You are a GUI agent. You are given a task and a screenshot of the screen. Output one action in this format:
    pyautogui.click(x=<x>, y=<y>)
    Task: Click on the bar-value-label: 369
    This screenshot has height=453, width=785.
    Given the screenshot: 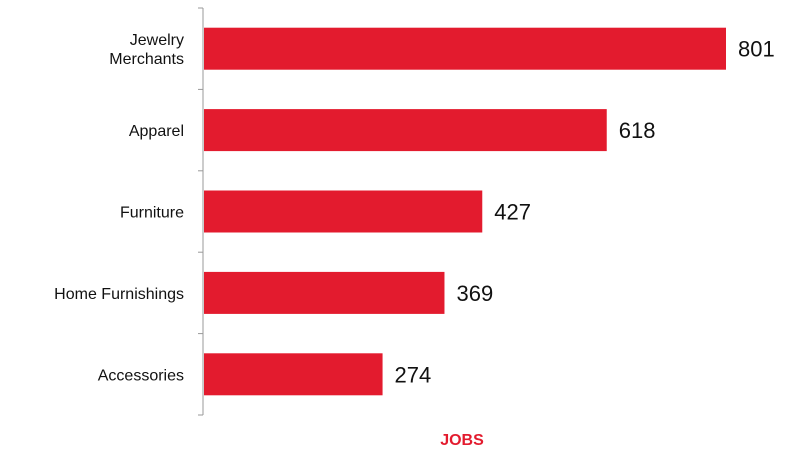 What is the action you would take?
    pyautogui.click(x=474, y=293)
    